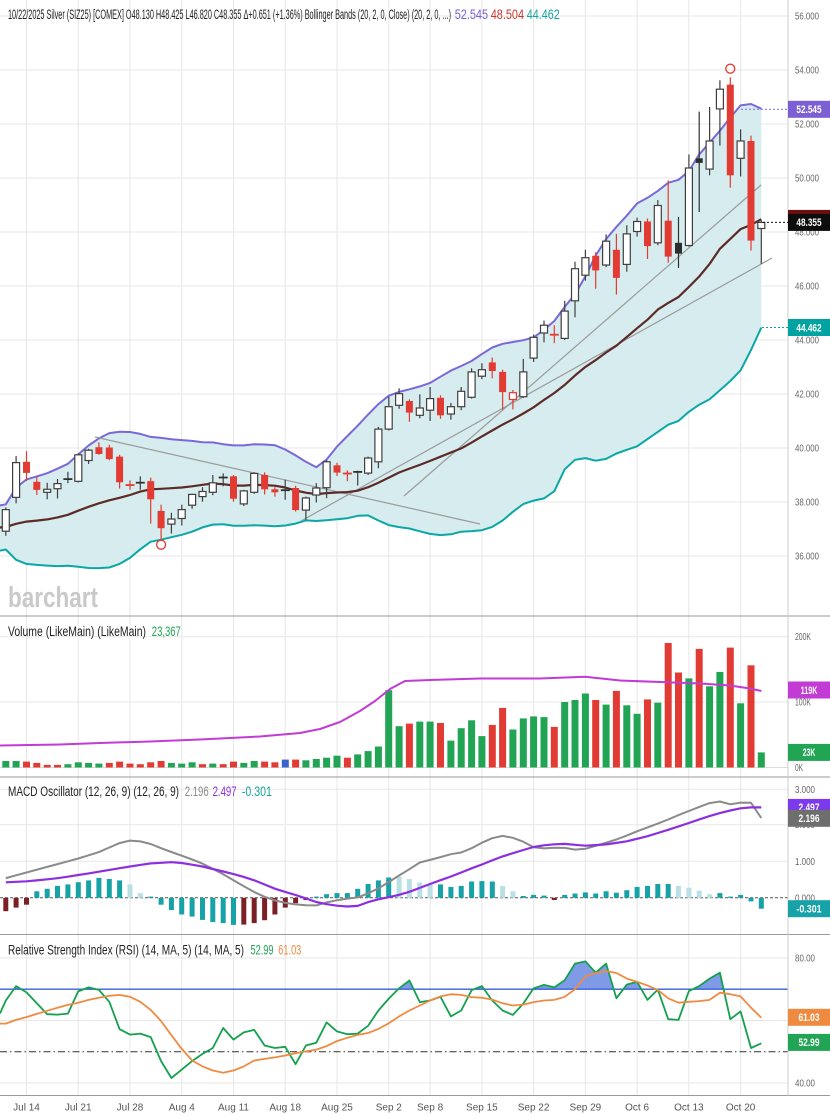 This screenshot has height=1115, width=830. What do you see at coordinates (130, 1108) in the screenshot?
I see `svg-text: Jul 28` at bounding box center [130, 1108].